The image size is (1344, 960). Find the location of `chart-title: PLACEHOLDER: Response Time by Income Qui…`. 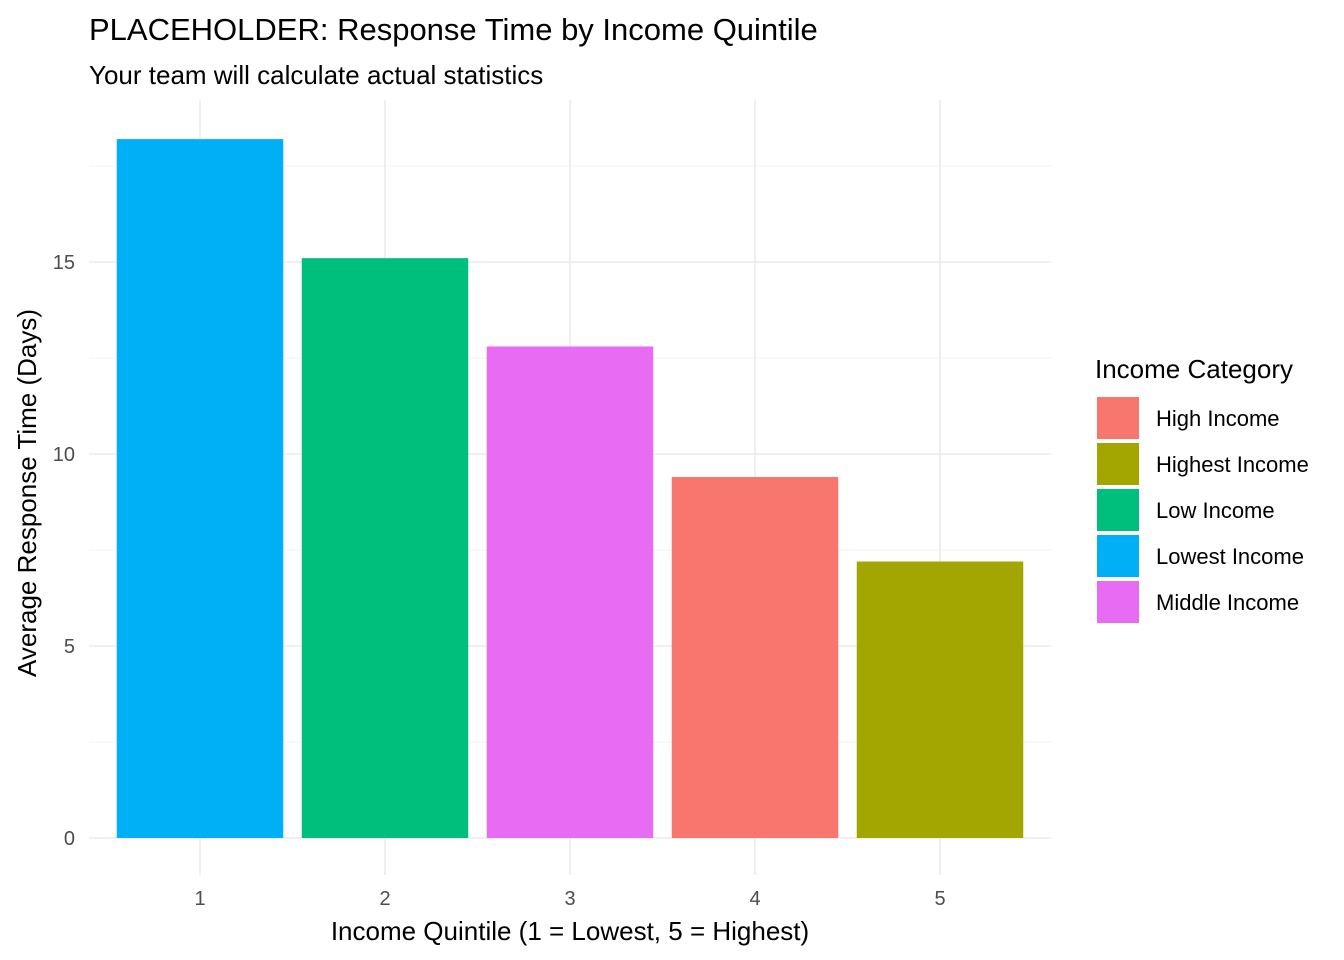

chart-title: PLACEHOLDER: Response Time by Income Qui… is located at coordinates (453, 29).